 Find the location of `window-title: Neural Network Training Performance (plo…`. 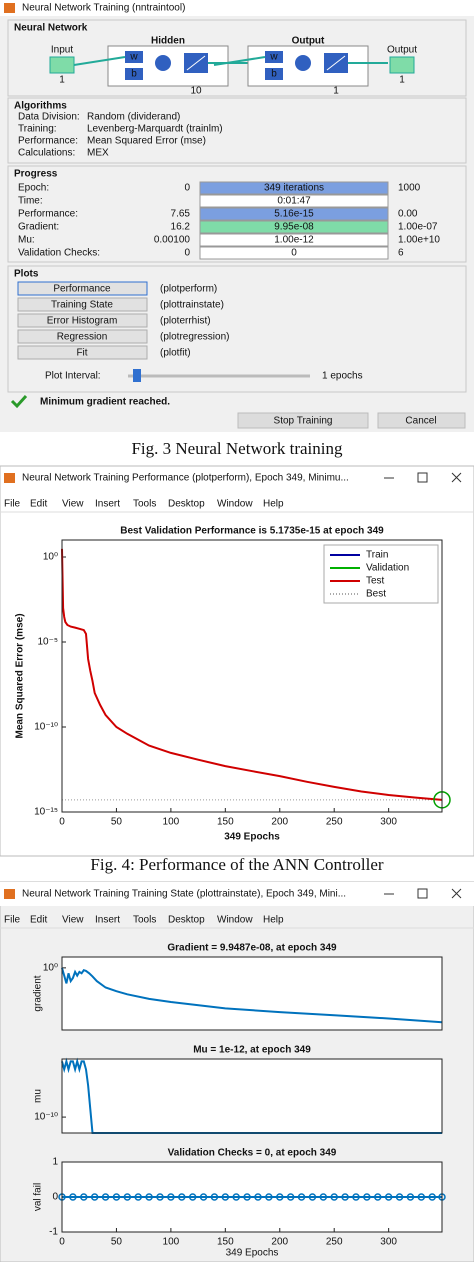

window-title: Neural Network Training Performance (plo… is located at coordinates (185, 478).